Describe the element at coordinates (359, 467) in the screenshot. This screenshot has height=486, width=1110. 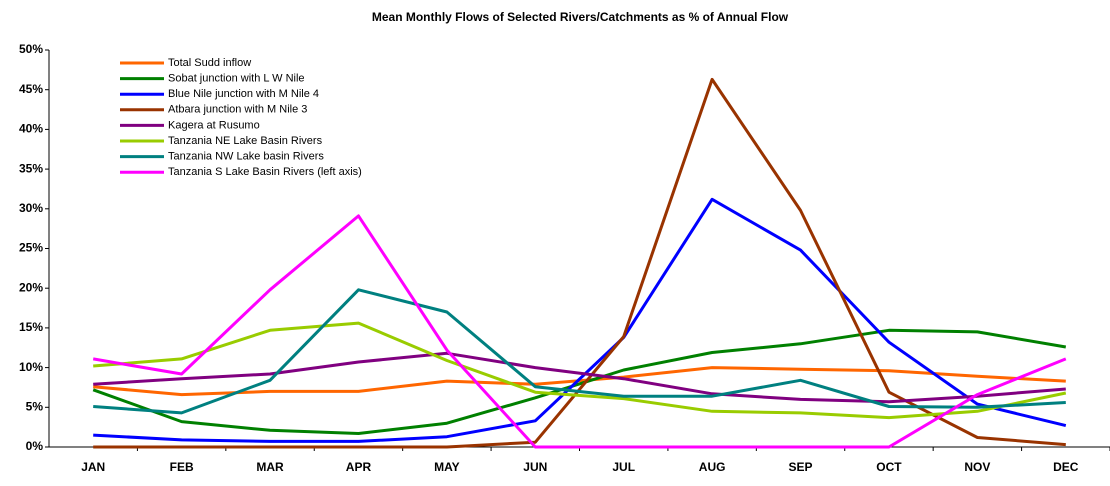
I see `x-tick-label: APR` at that location.